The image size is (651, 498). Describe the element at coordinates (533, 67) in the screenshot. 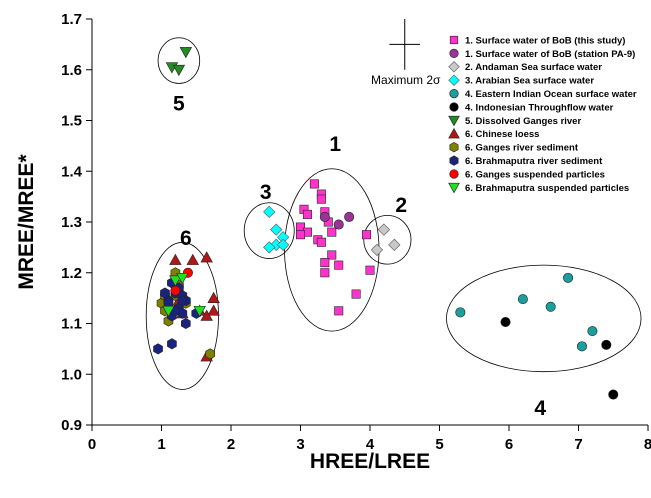

I see `legend-entry: 2. Andaman Sea surface water` at that location.